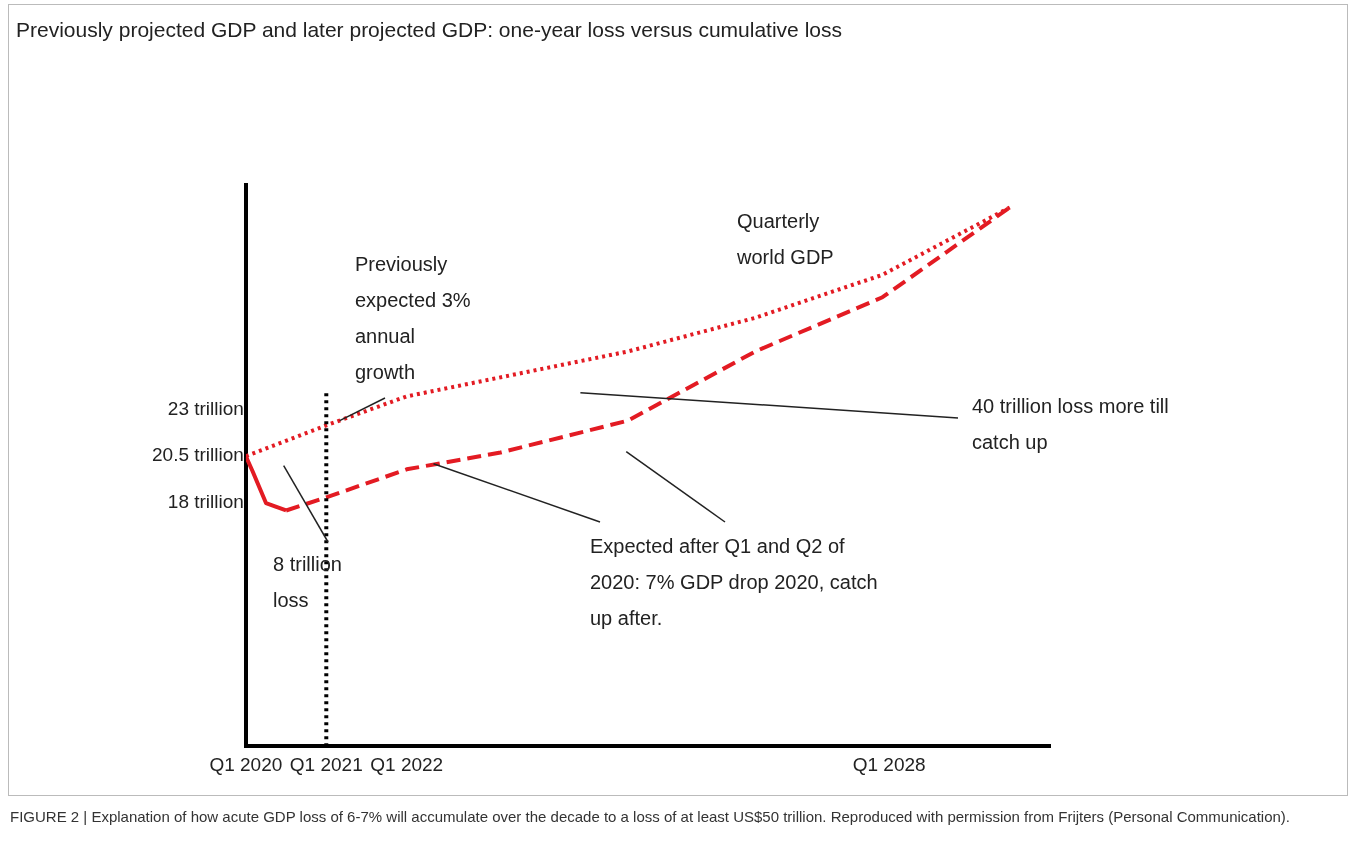 This screenshot has height=856, width=1358. Describe the element at coordinates (734, 582) in the screenshot. I see `annotation: Expected after Q1 and Q2 of 2020: 7% GDP drop 2020, catch up after.` at that location.